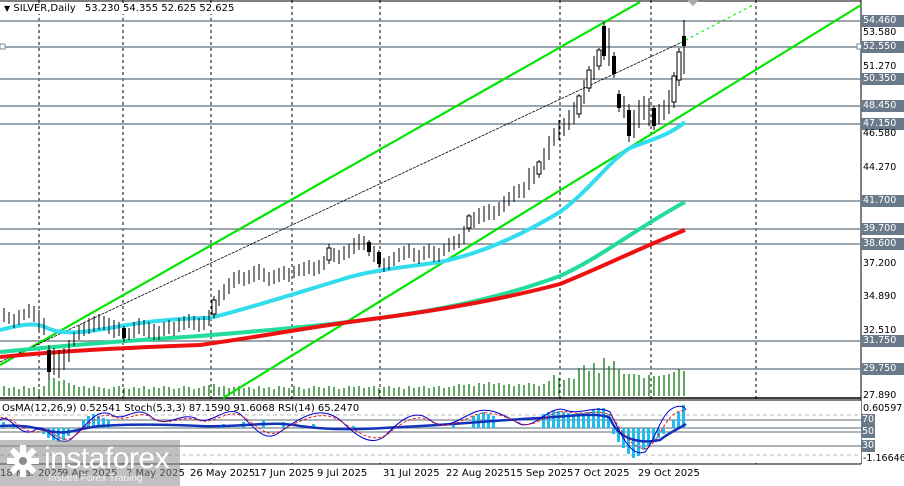 The image size is (904, 486). What do you see at coordinates (44, 8) in the screenshot?
I see `symbol-timeframe: SILVER,Daily` at bounding box center [44, 8].